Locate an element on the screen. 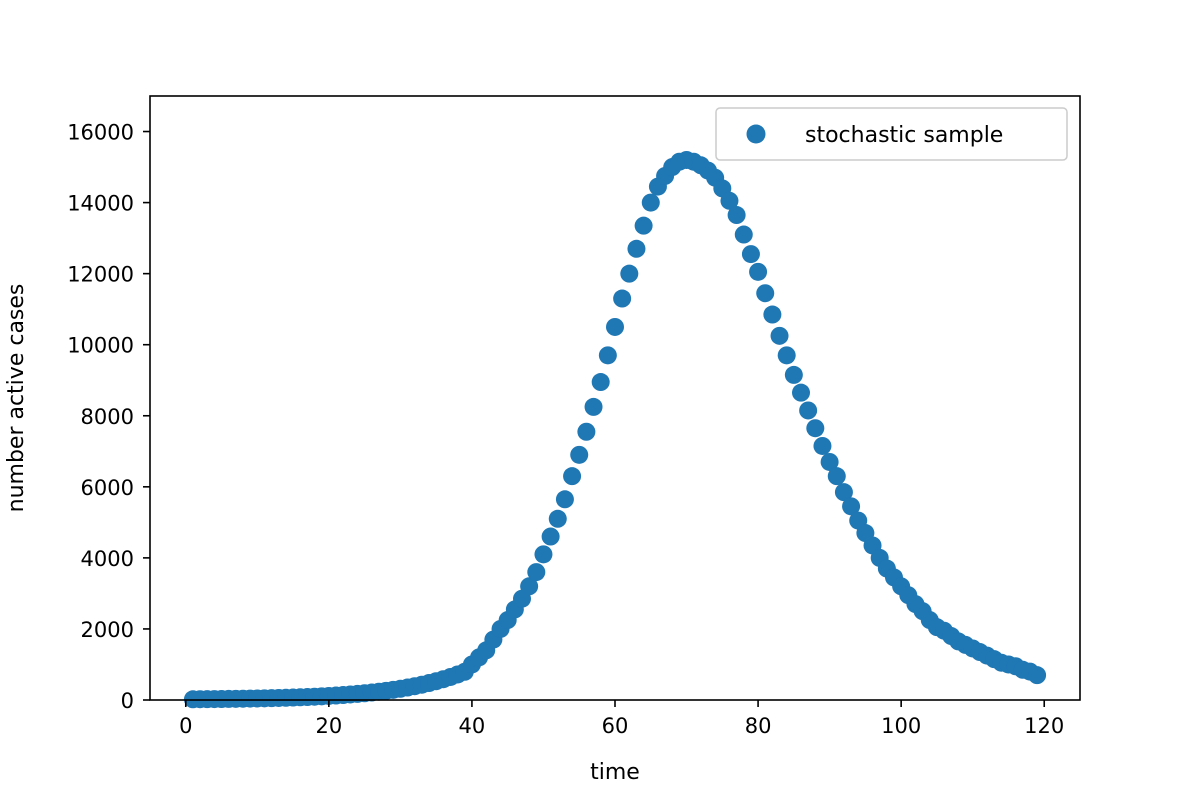 The image size is (1200, 800). y-tick-label: 8000 is located at coordinates (107, 417).